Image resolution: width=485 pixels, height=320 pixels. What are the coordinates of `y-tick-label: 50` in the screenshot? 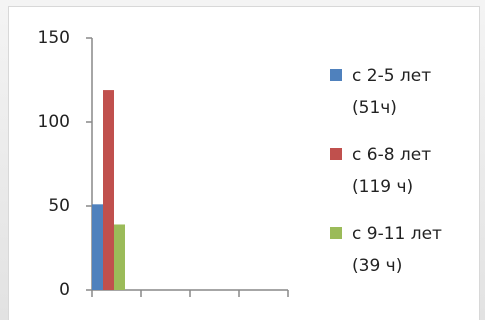 It's located at (59, 206).